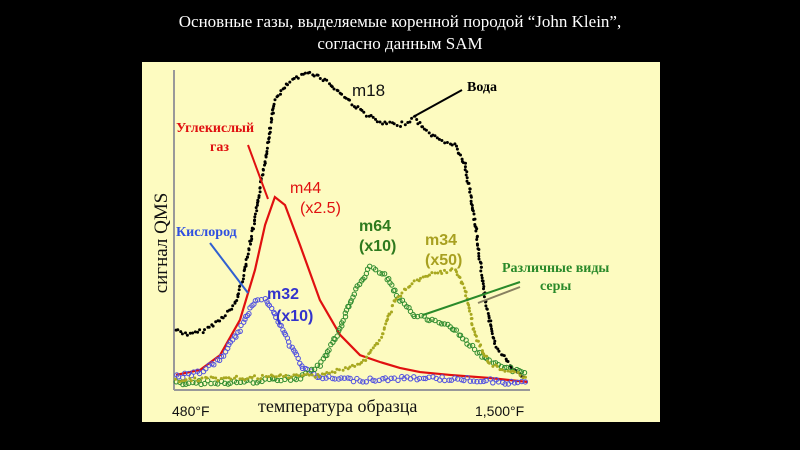 This screenshot has height=450, width=800. Describe the element at coordinates (161, 243) in the screenshot. I see `y-axis-label: сигнал QMS` at that location.